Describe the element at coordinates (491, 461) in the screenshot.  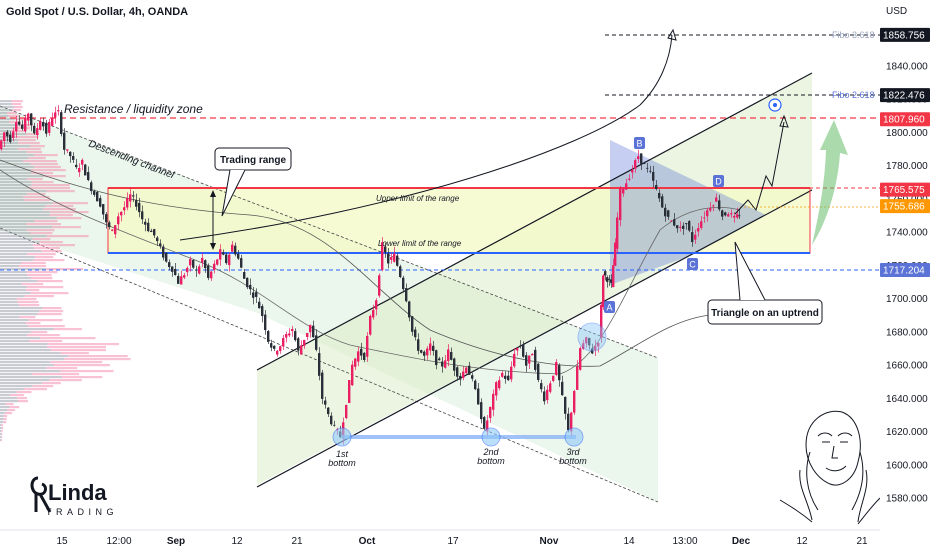
I see `bottom-2-label-l2: bottom` at that location.